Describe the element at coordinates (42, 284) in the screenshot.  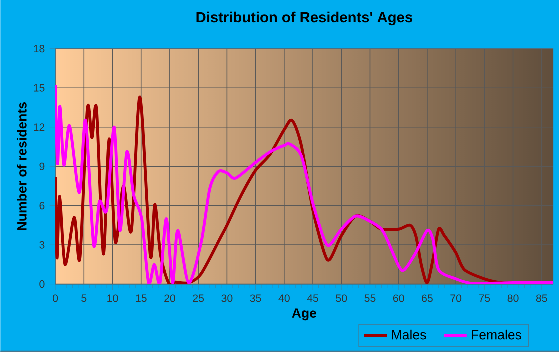
I see `y-tick-label: 0` at that location.